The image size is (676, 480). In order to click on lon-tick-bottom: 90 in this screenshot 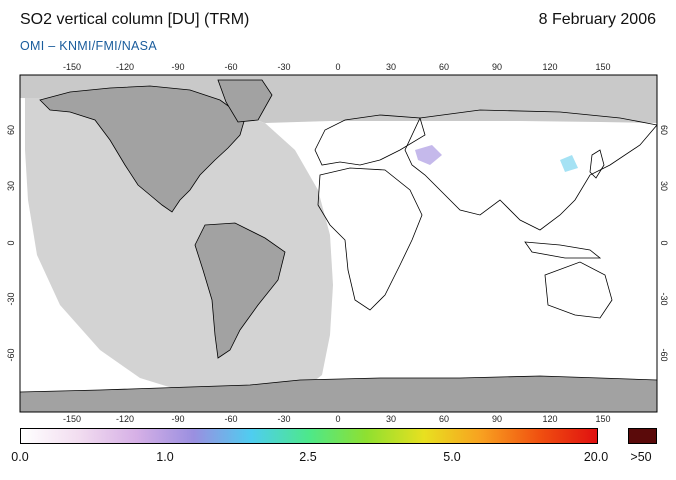, I will do `click(497, 419)`.